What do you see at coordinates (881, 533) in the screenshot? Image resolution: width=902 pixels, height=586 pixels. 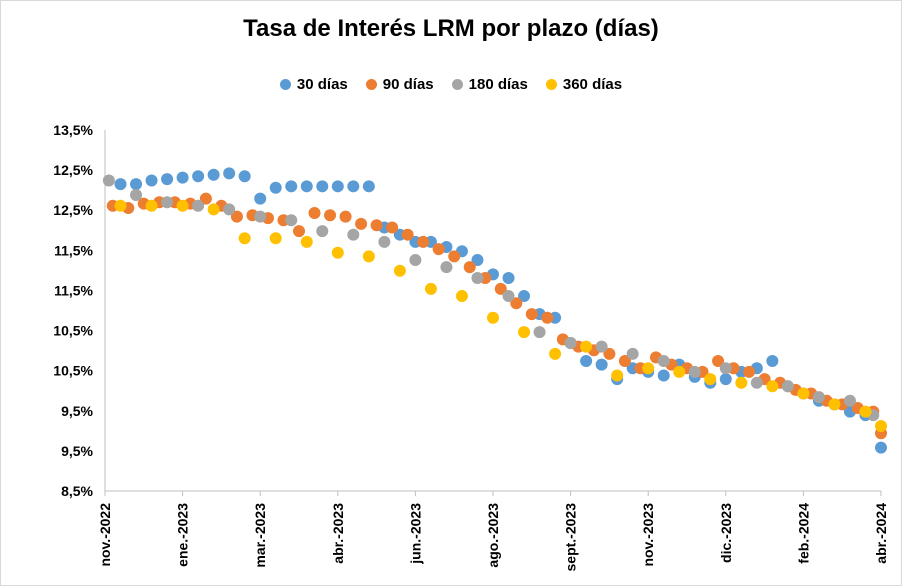 I see `x-tick-label: abr.-2024` at bounding box center [881, 533].